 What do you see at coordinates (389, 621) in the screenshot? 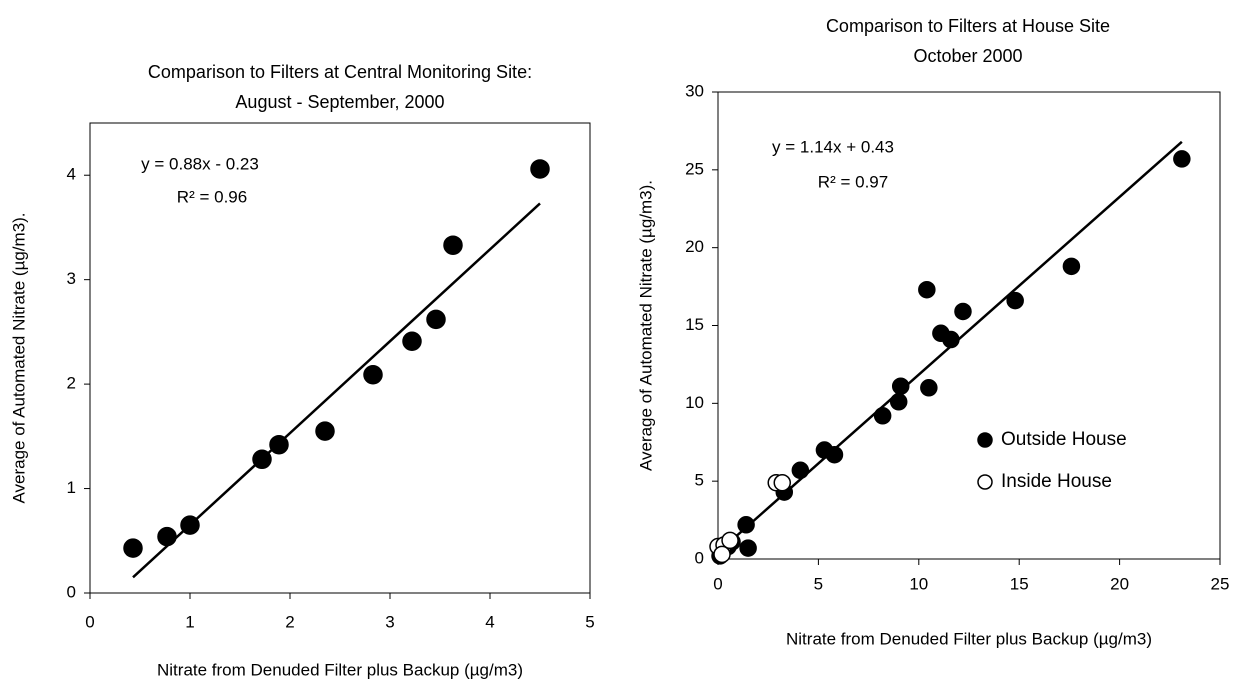
I see `x-tick-label: 3` at bounding box center [389, 621].